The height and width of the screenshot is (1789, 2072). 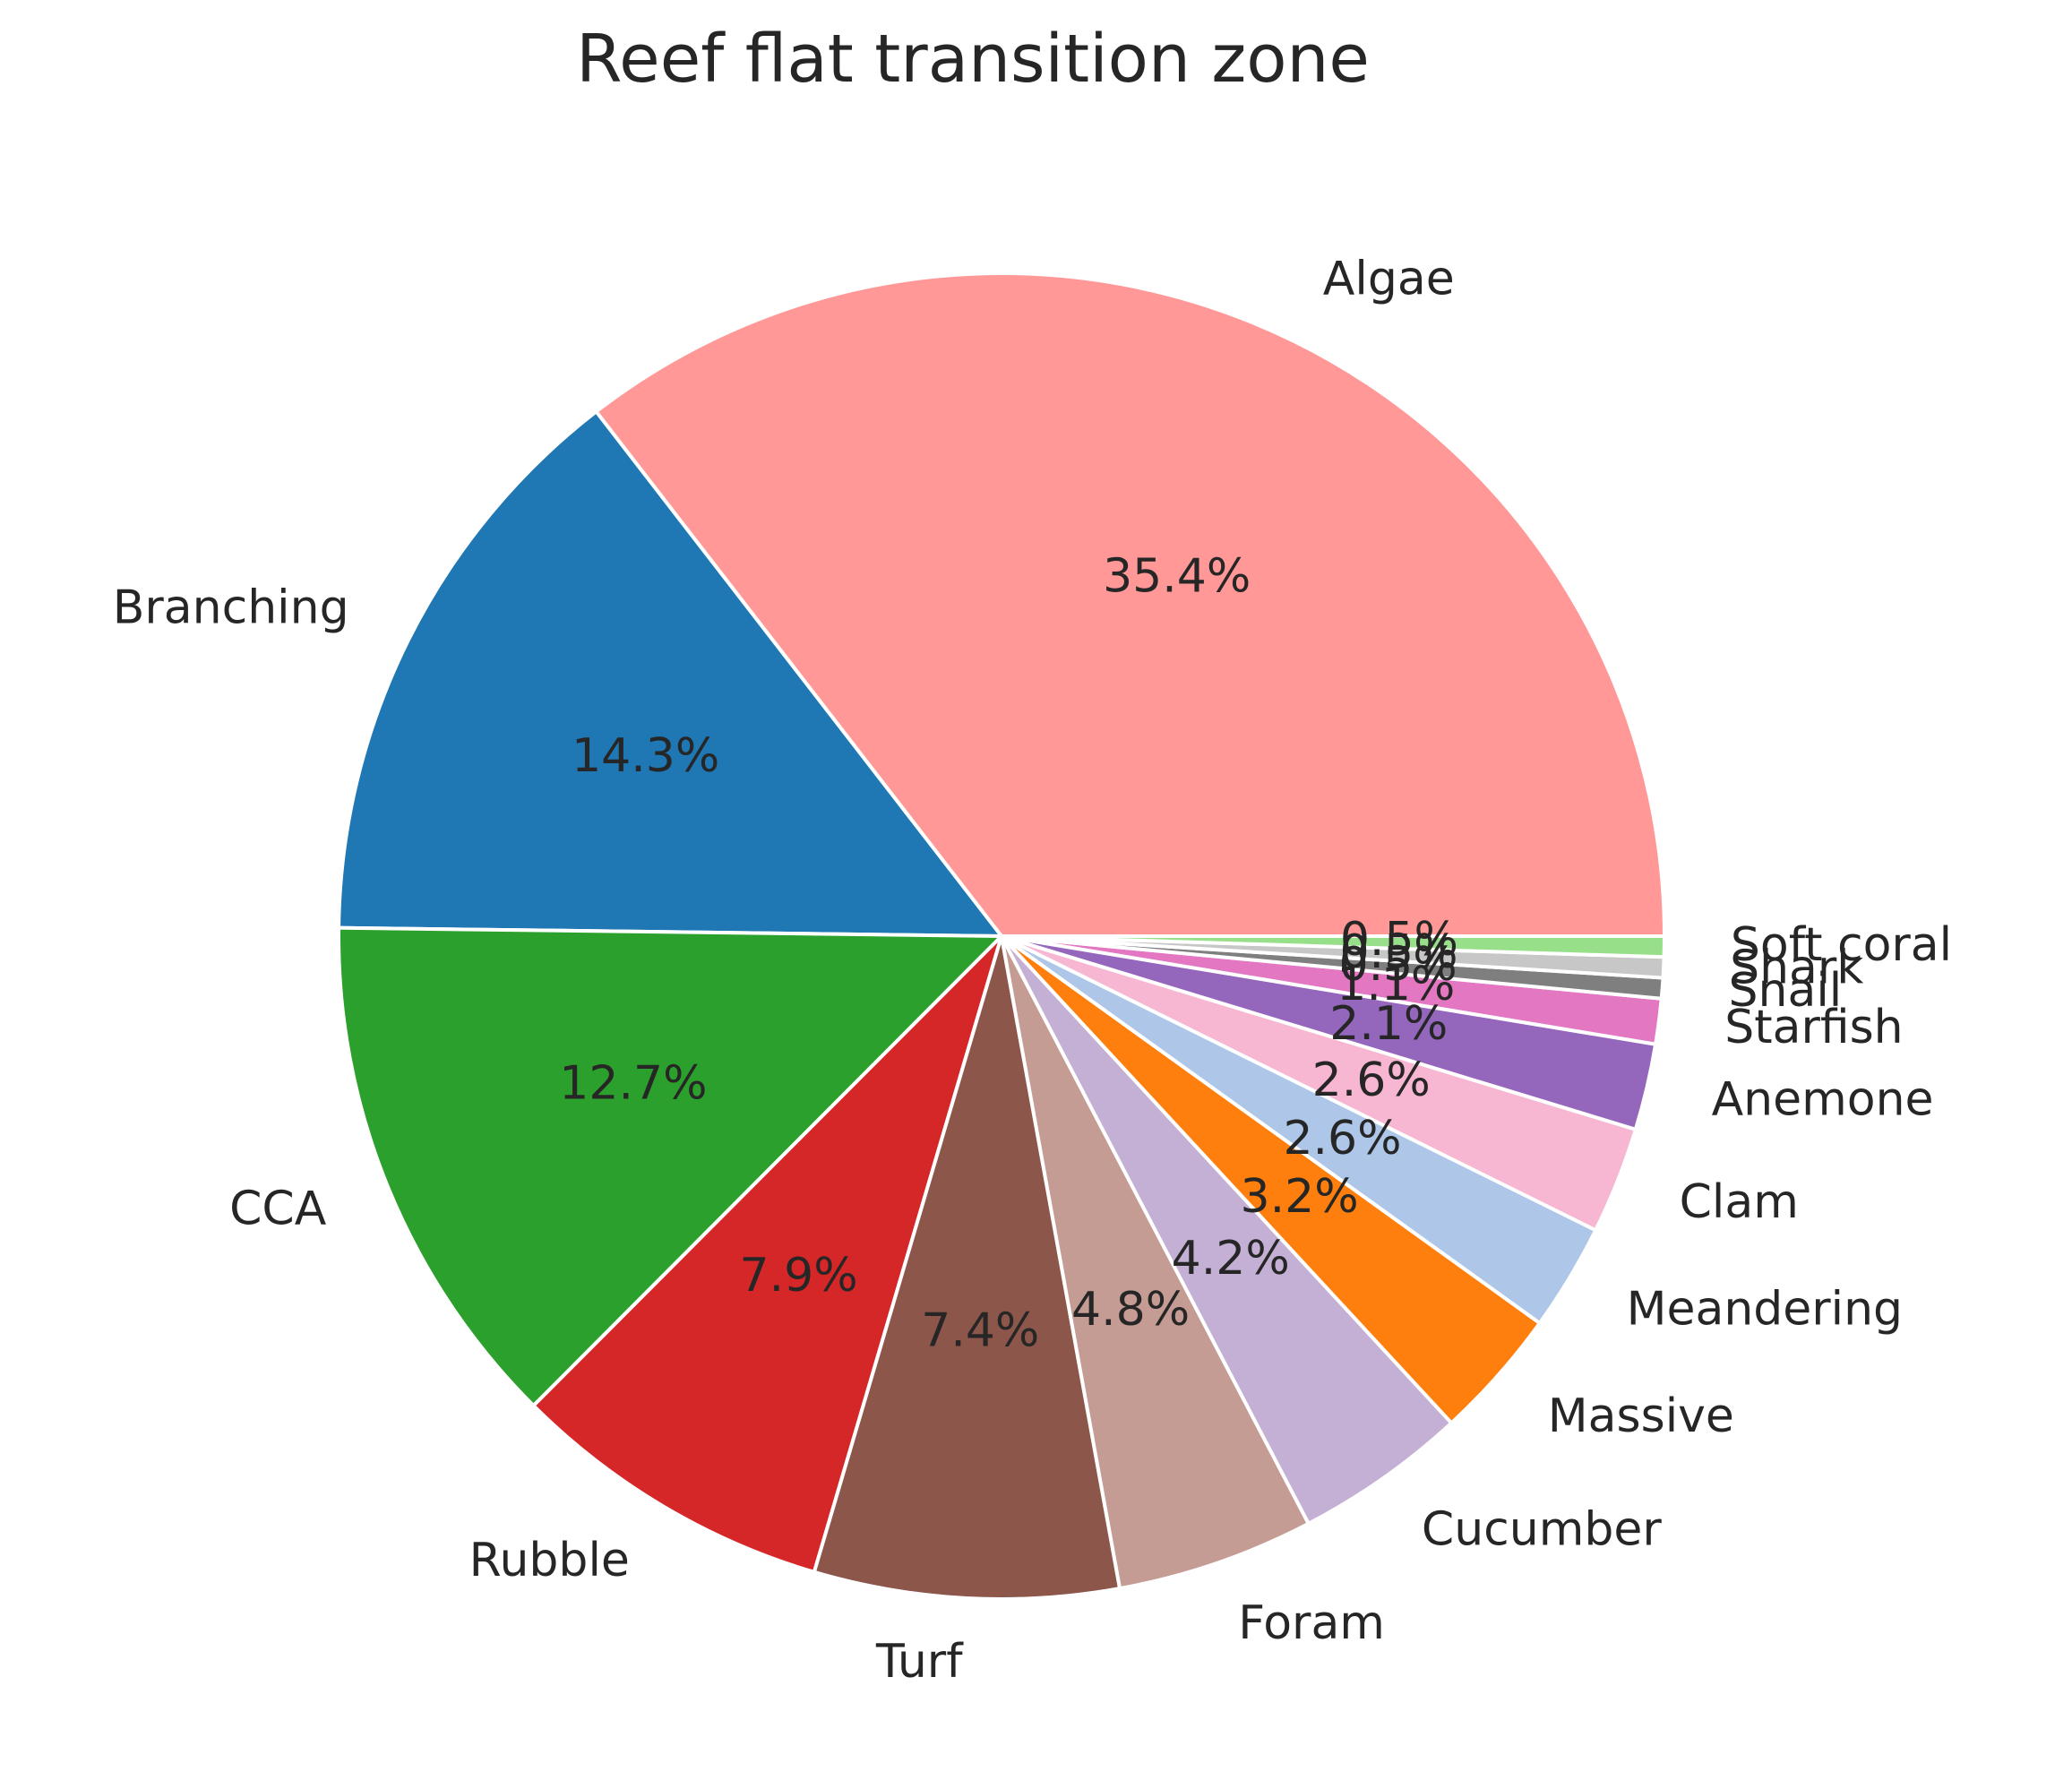 I want to click on percent-label-meandering: 2.6%, so click(x=1342, y=1138).